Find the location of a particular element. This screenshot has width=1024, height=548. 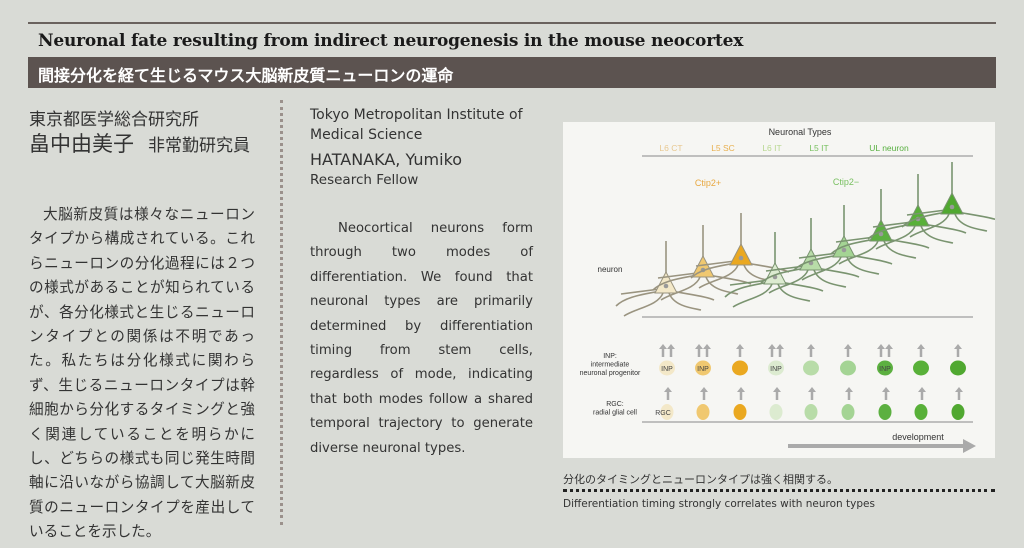

author-name-en: HATANAKA, Yumiko is located at coordinates (386, 159).